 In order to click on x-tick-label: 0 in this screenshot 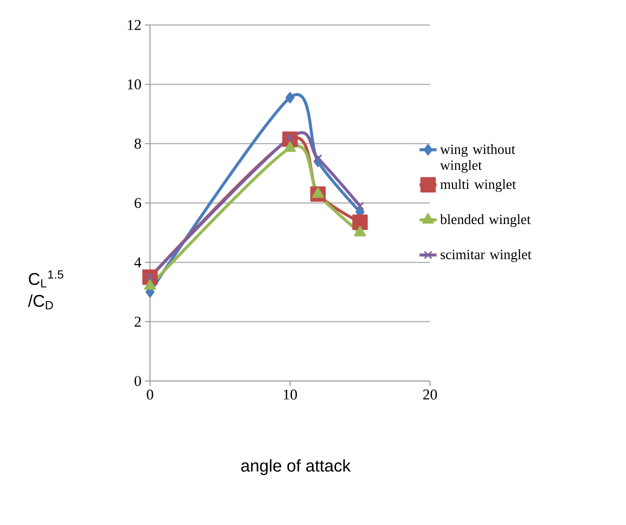, I will do `click(150, 394)`.